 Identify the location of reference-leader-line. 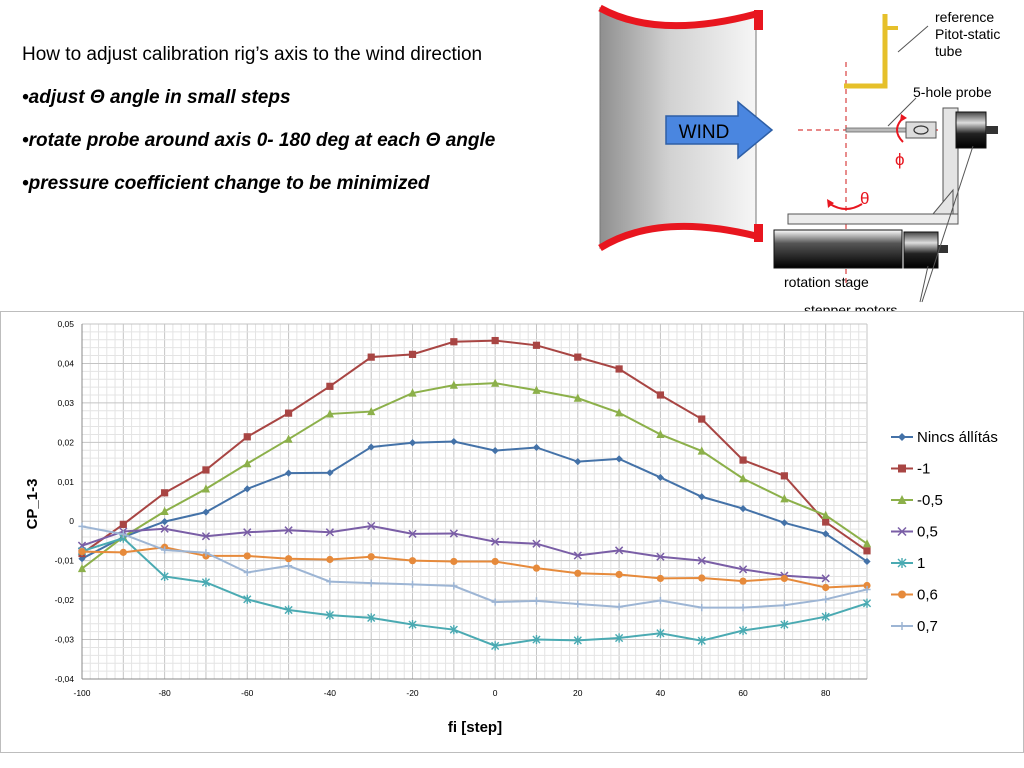
(913, 39).